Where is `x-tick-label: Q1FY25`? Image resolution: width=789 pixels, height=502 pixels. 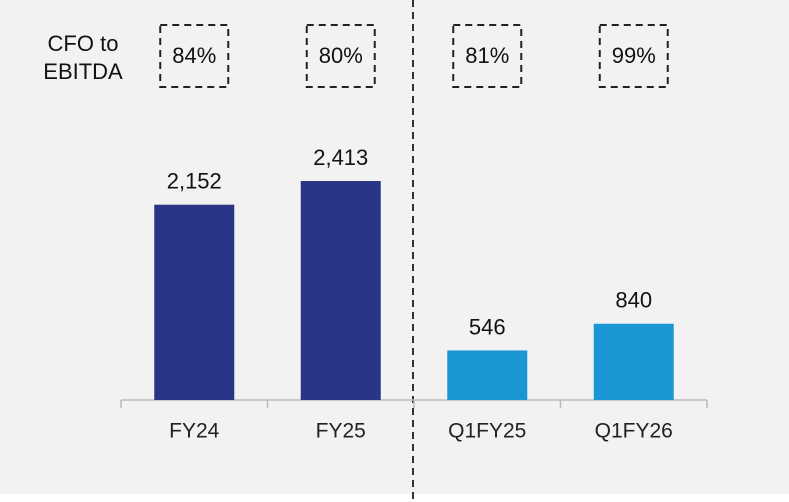
x-tick-label: Q1FY25 is located at coordinates (487, 431).